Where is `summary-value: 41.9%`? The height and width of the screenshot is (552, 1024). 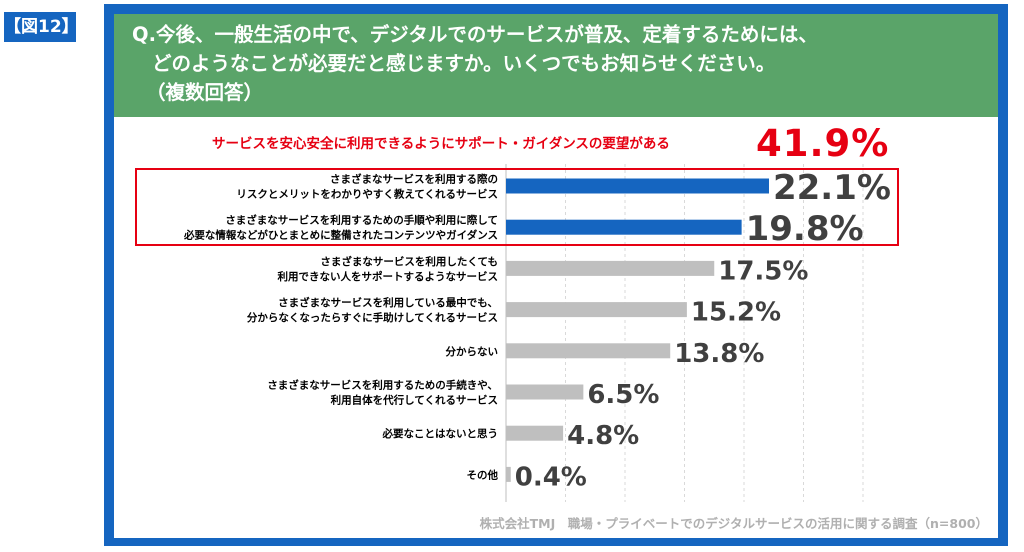
summary-value: 41.9% is located at coordinates (823, 143).